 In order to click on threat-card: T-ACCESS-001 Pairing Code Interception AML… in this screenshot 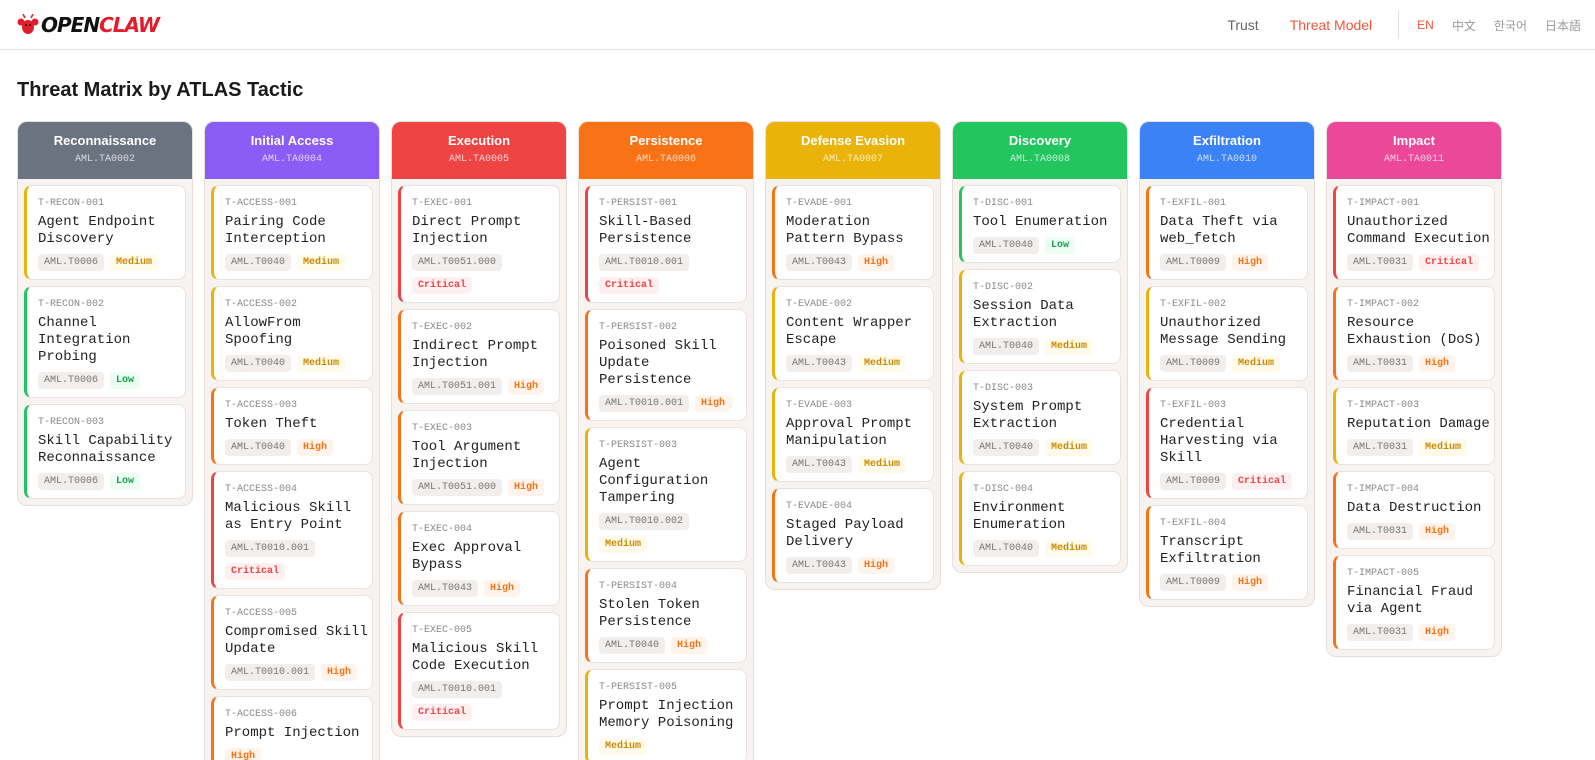, I will do `click(292, 232)`.